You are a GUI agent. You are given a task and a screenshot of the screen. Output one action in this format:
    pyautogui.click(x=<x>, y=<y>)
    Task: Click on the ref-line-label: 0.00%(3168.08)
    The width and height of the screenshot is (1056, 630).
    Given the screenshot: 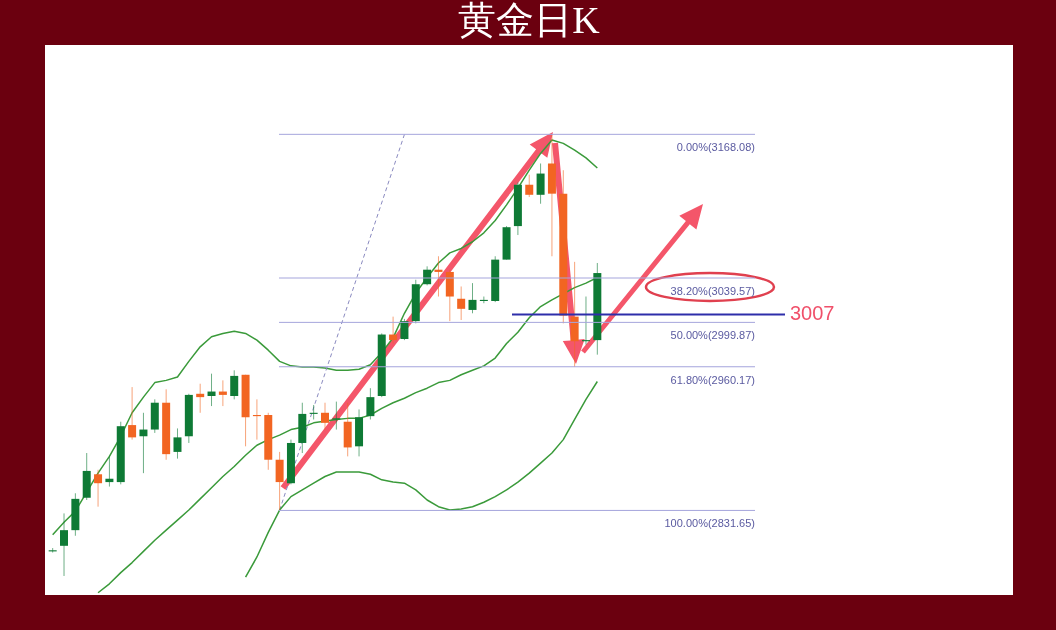 What is the action you would take?
    pyautogui.click(x=715, y=147)
    